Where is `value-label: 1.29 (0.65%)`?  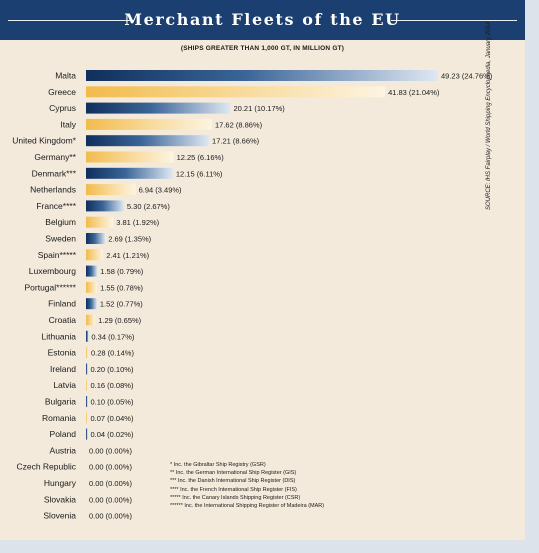 value-label: 1.29 (0.65%) is located at coordinates (119, 320).